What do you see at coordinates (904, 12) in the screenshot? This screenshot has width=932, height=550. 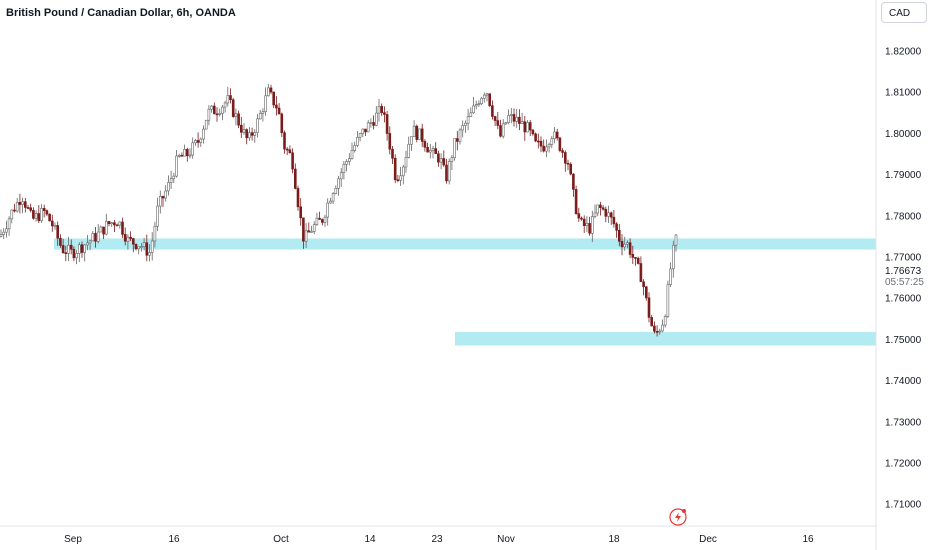 I see `currency-selector: CAD` at bounding box center [904, 12].